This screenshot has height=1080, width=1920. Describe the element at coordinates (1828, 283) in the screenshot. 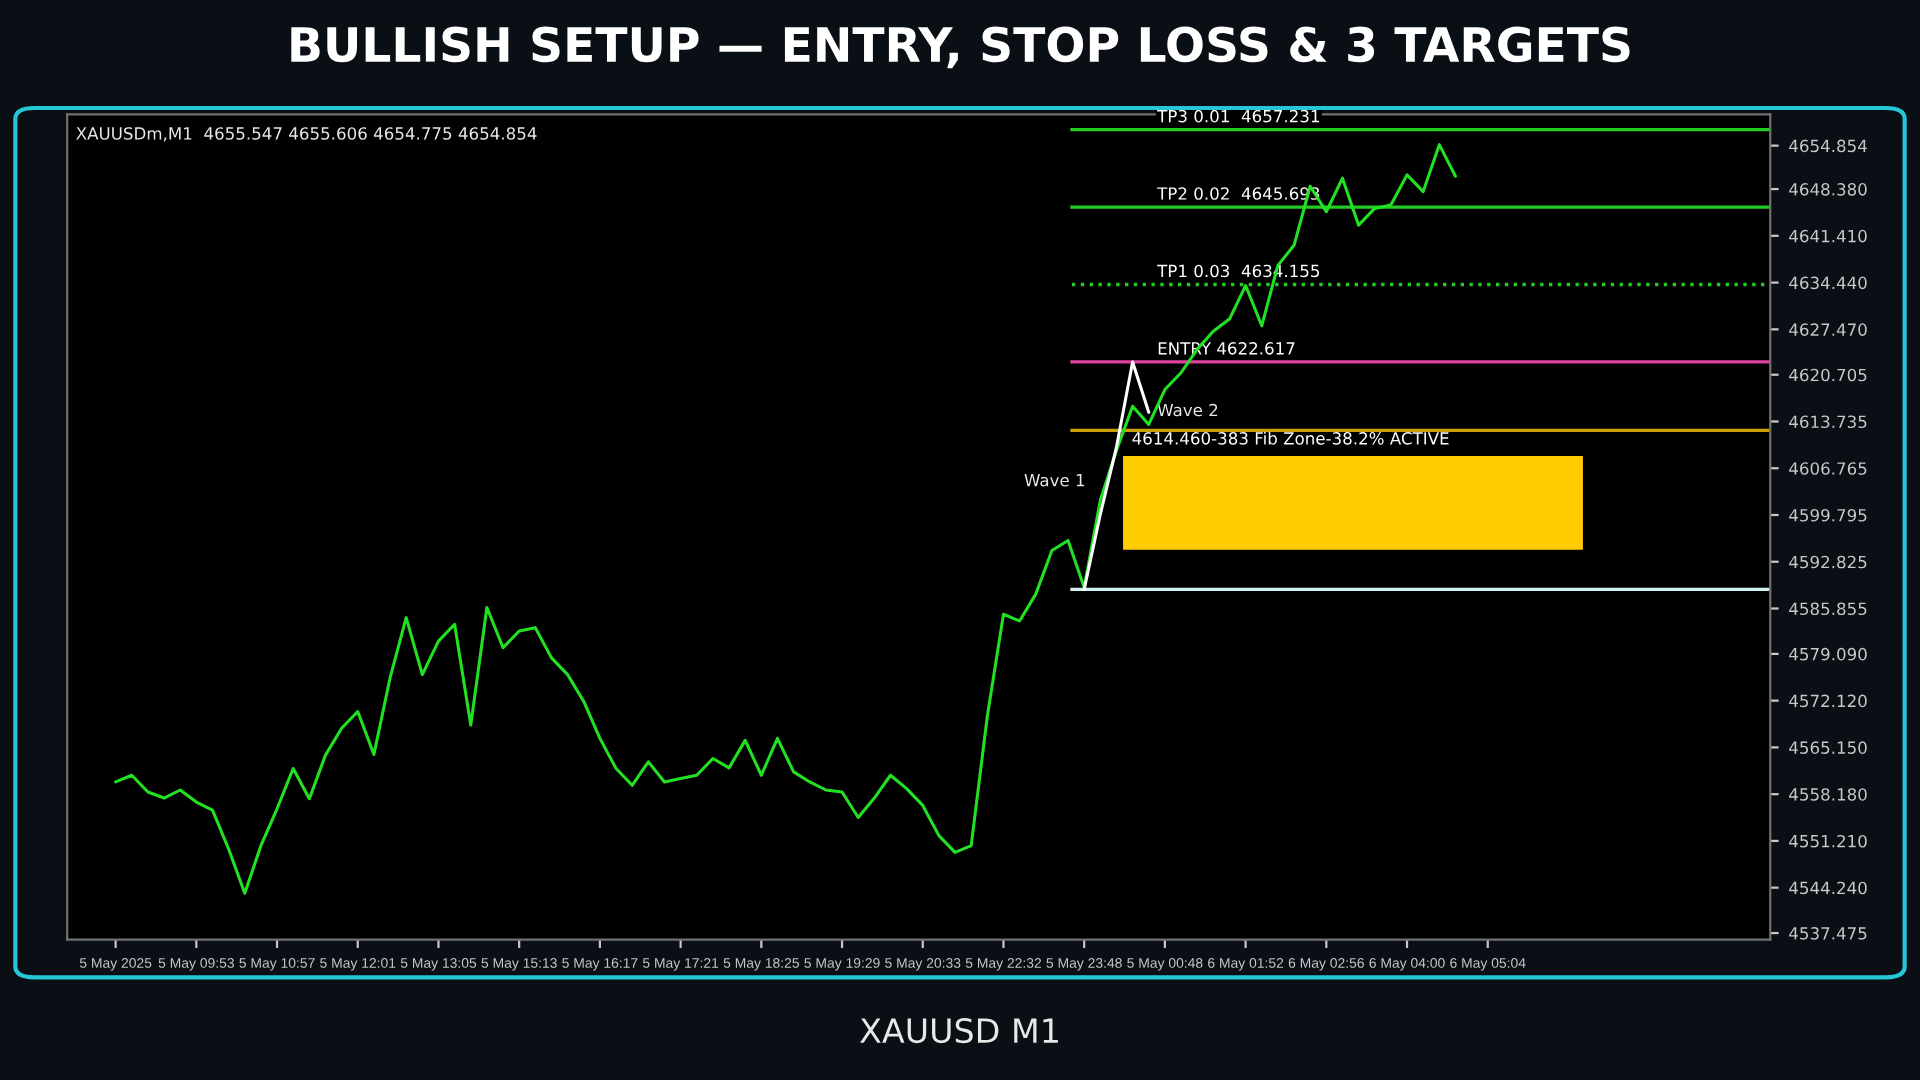

I see `y-tick-label: 4634.440` at that location.